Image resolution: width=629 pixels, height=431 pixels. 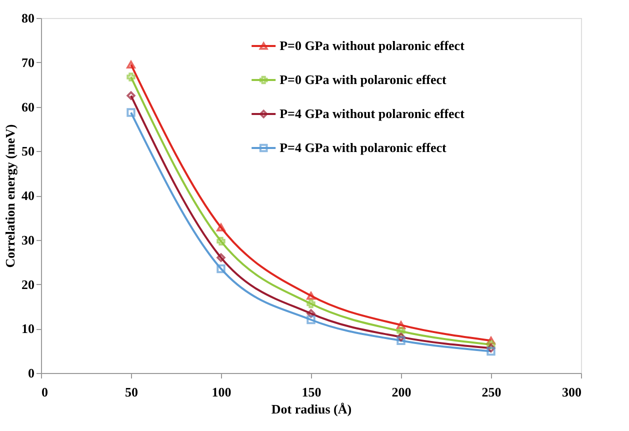 I want to click on y-tick-label: 50, so click(x=28, y=151).